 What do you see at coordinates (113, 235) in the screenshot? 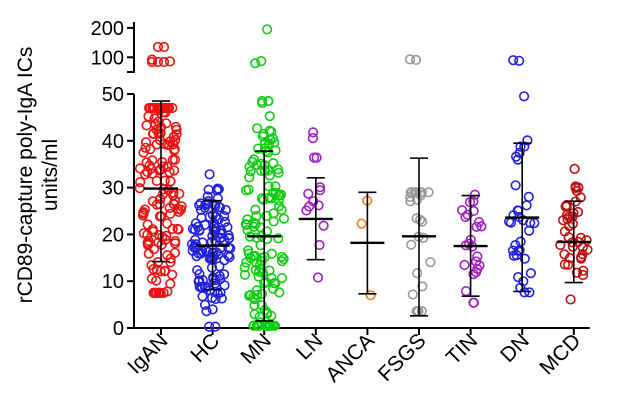
I see `y-tick-label: 20` at bounding box center [113, 235].